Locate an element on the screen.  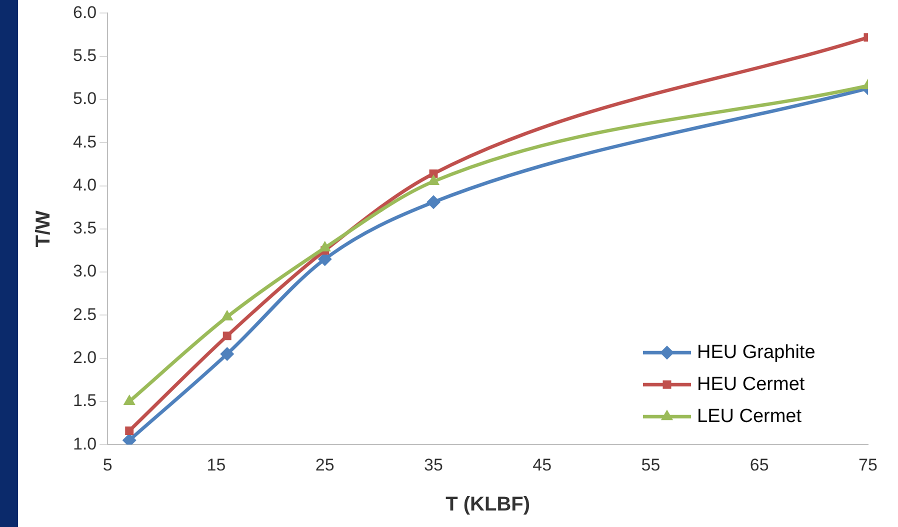
x-axis-title: T (KLBF) is located at coordinates (488, 505).